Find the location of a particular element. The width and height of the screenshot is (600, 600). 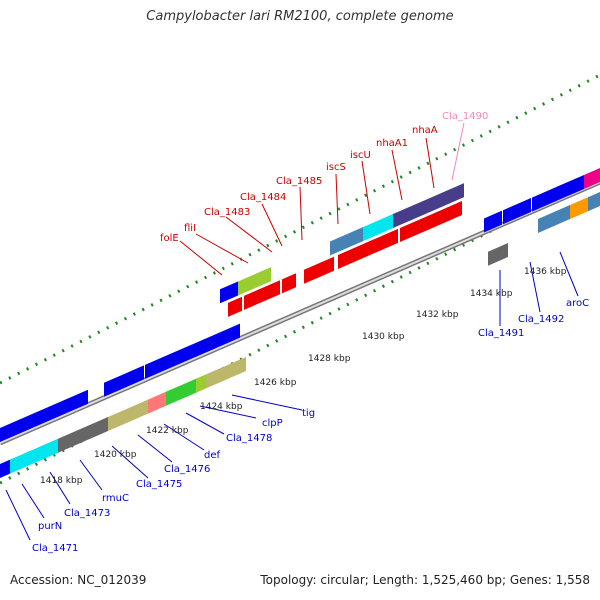

gene-label: Cla_1478 is located at coordinates (249, 438).